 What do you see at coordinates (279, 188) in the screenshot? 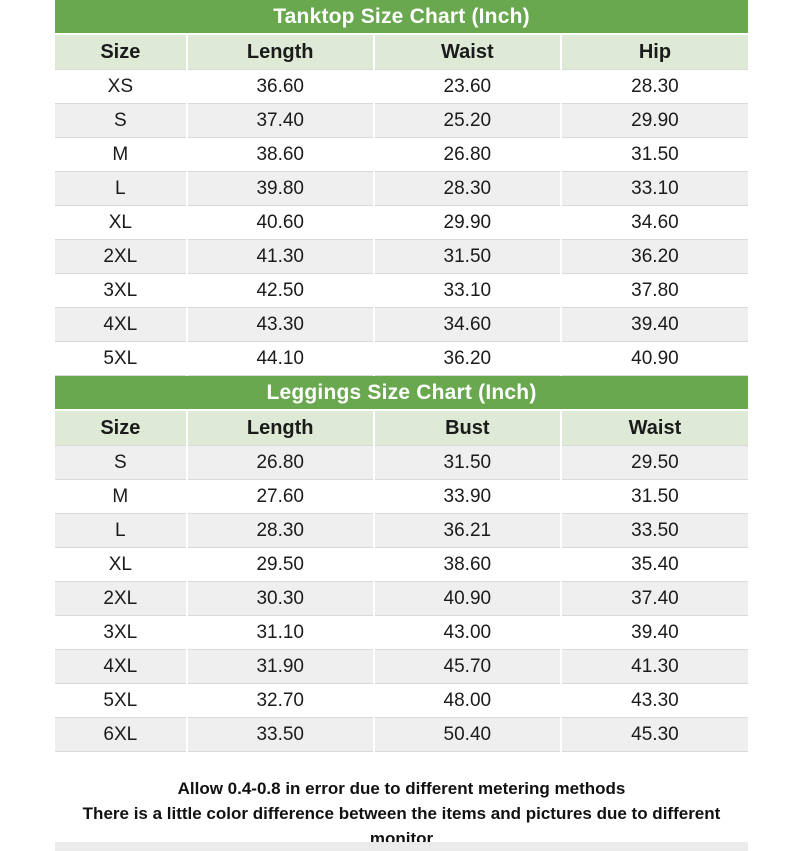
I see `measurement-cell: 39.80` at bounding box center [279, 188].